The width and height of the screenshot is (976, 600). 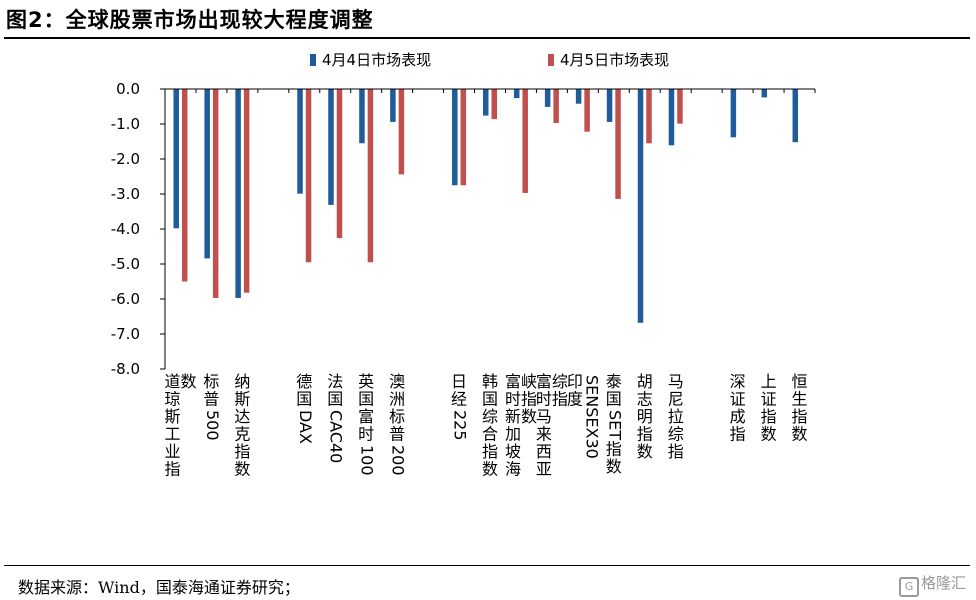 I want to click on x-category-label-part: 500, so click(x=212, y=425).